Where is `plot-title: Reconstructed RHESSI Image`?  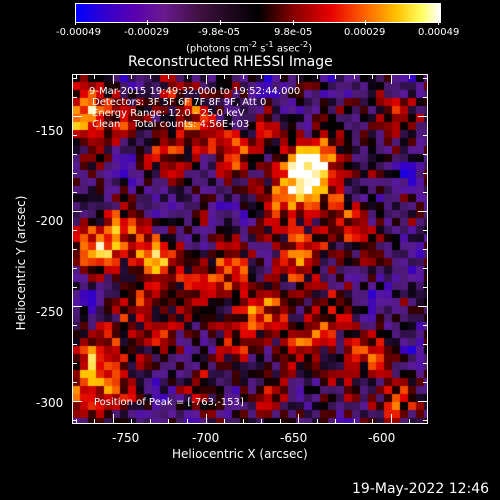
plot-title: Reconstructed RHESSI Image is located at coordinates (230, 62).